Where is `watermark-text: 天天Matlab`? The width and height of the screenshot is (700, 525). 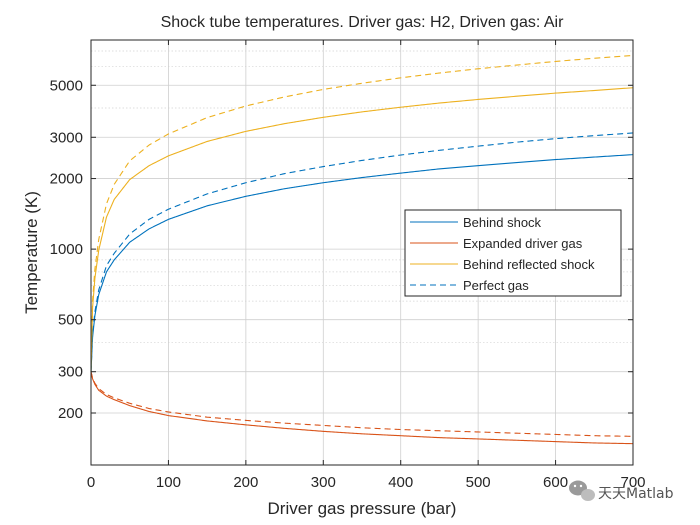
watermark-text: 天天Matlab is located at coordinates (636, 494).